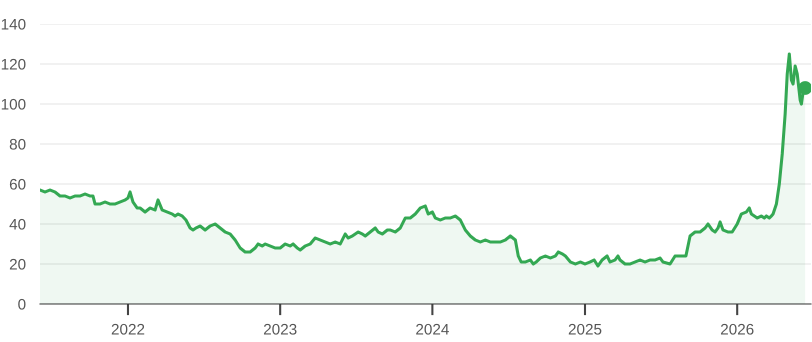 The image size is (812, 342). Describe the element at coordinates (14, 24) in the screenshot. I see `y-tick-label: 140` at that location.